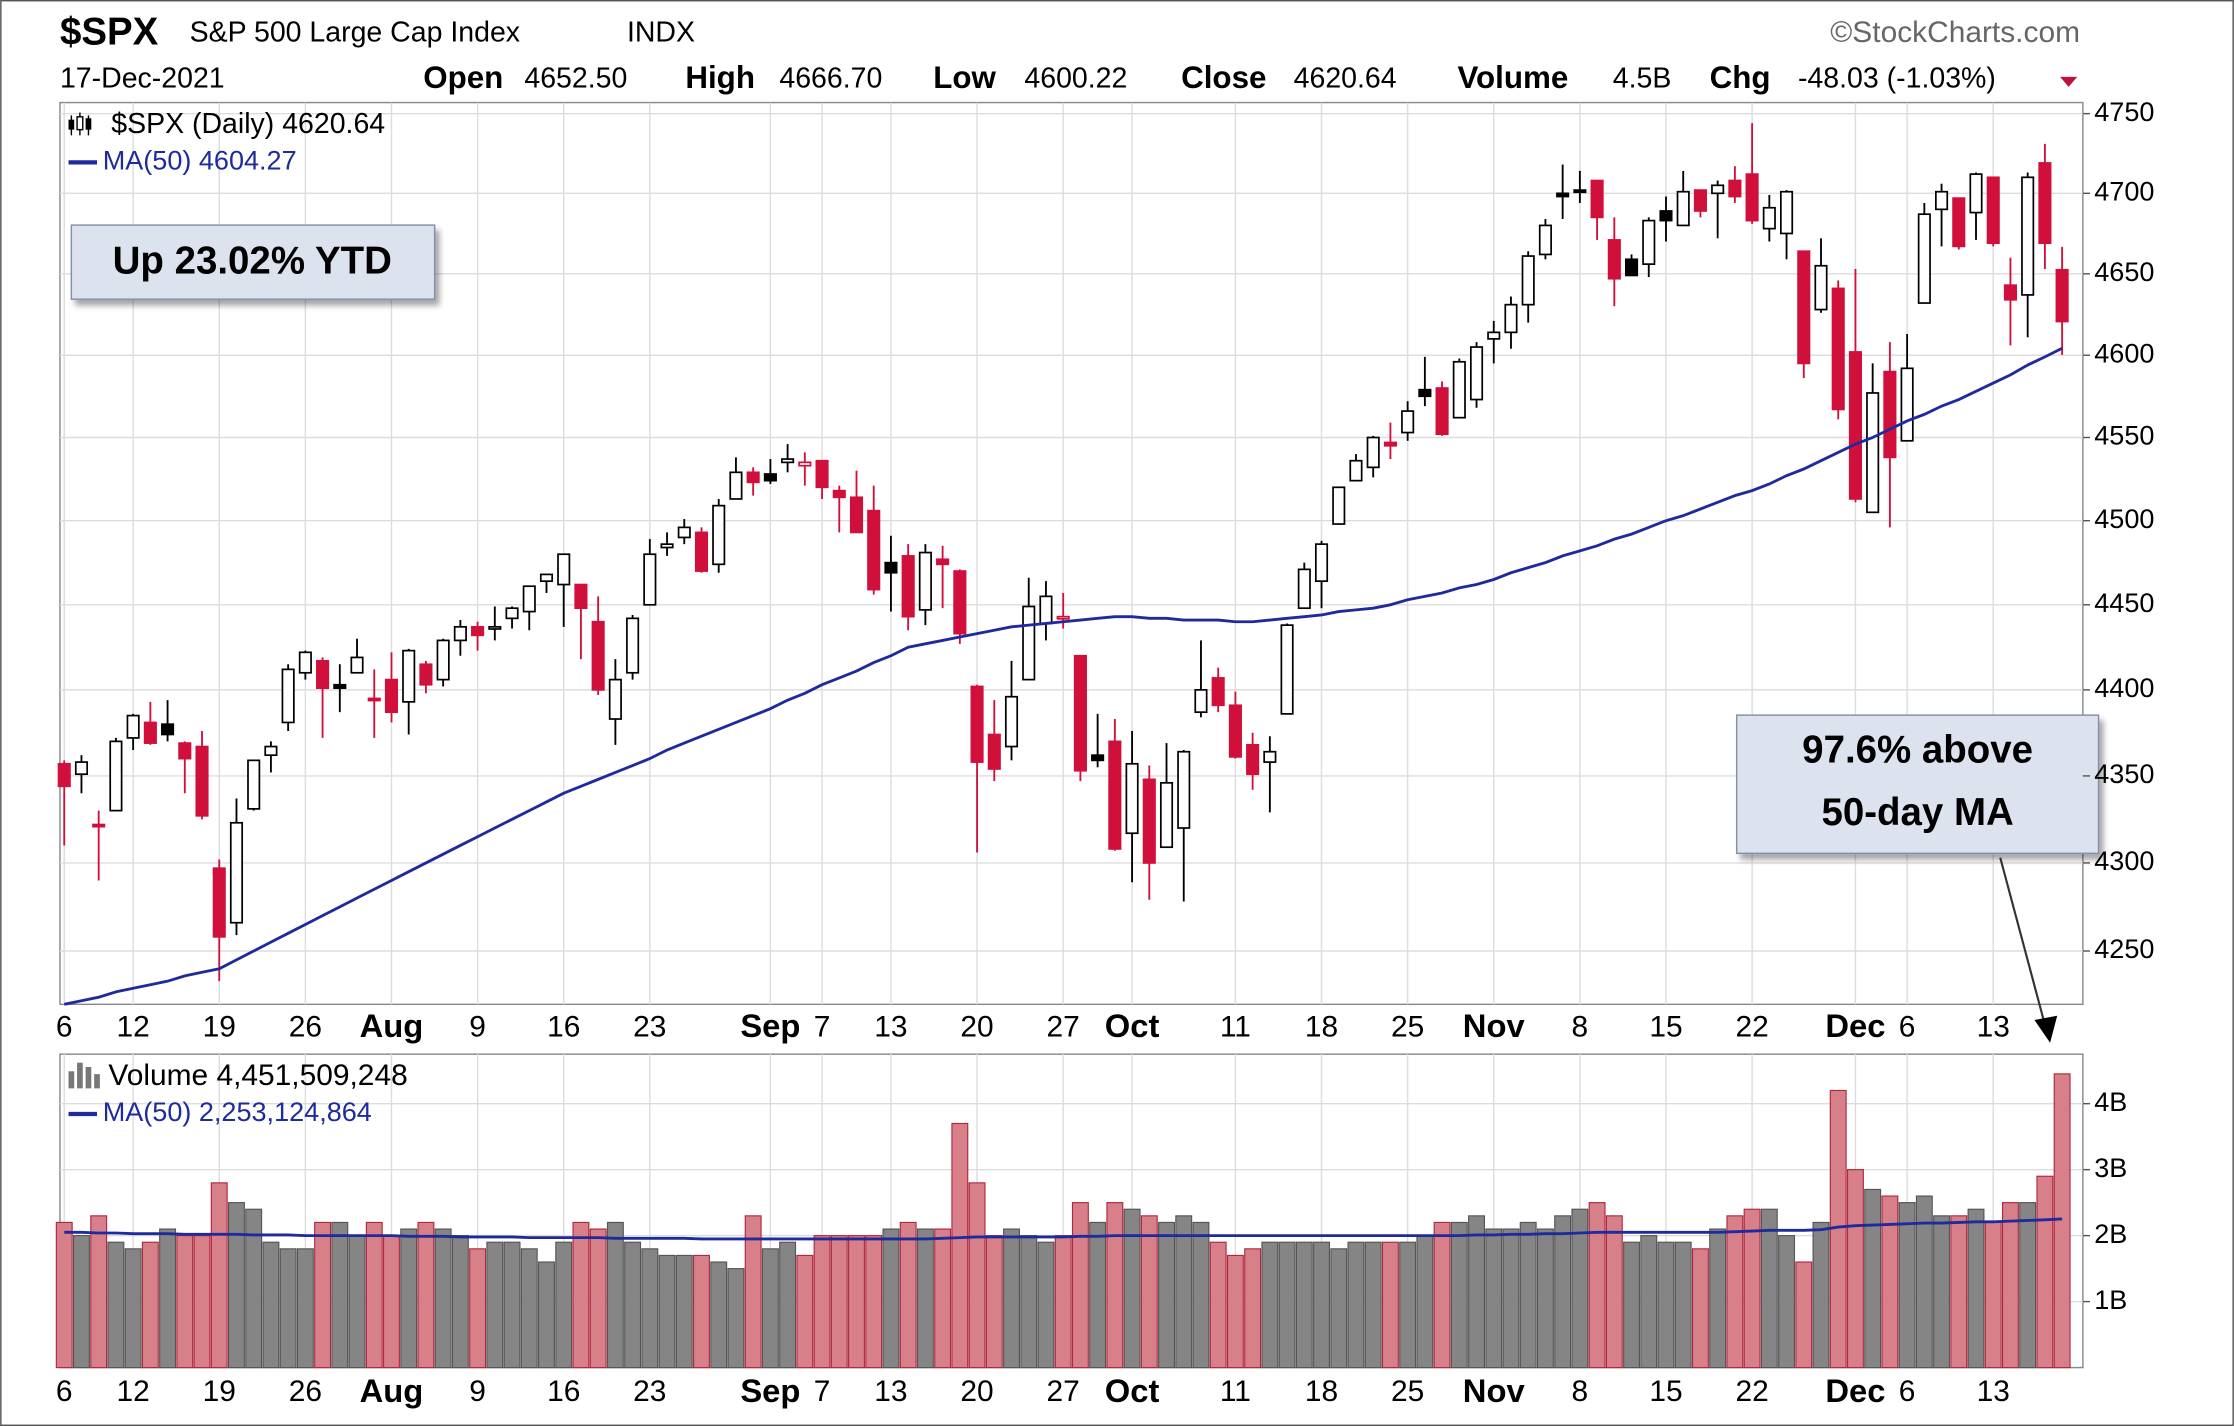 Image resolution: width=2234 pixels, height=1426 pixels. Describe the element at coordinates (1751, 1391) in the screenshot. I see `x-tick-label: 22` at that location.